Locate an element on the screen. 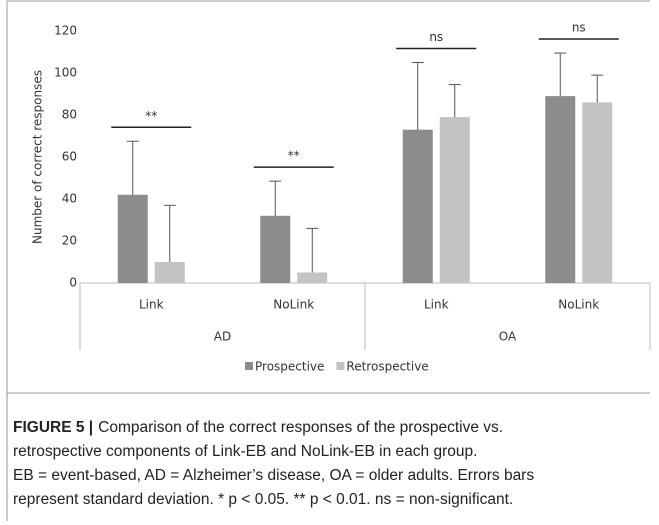 The width and height of the screenshot is (659, 525). y-tick-label: 40 is located at coordinates (69, 199).